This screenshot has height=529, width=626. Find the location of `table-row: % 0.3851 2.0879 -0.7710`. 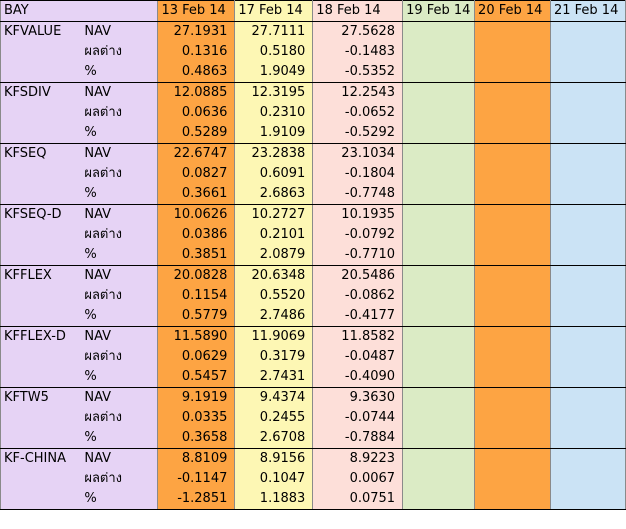

table-row: % 0.3851 2.0879 -0.7710 is located at coordinates (313, 255).